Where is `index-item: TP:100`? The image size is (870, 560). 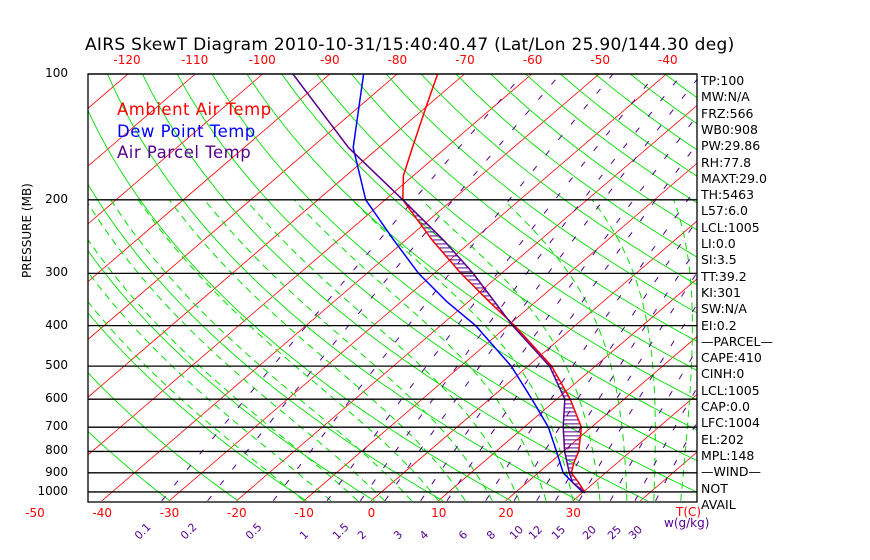 index-item: TP:100 is located at coordinates (723, 80).